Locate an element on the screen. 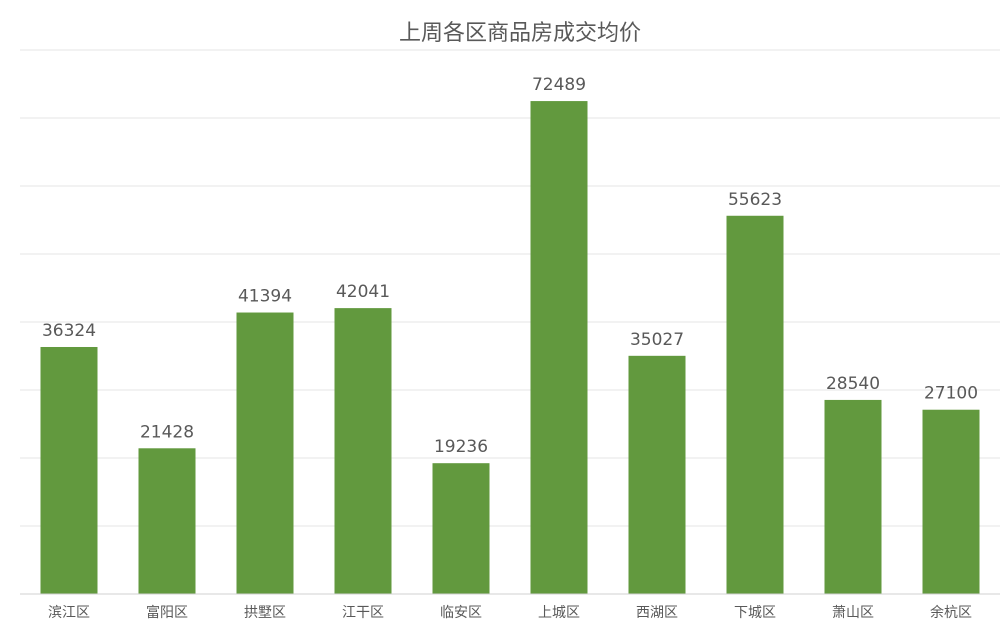 This screenshot has height=626, width=1000. data-label: 72489 is located at coordinates (559, 85).